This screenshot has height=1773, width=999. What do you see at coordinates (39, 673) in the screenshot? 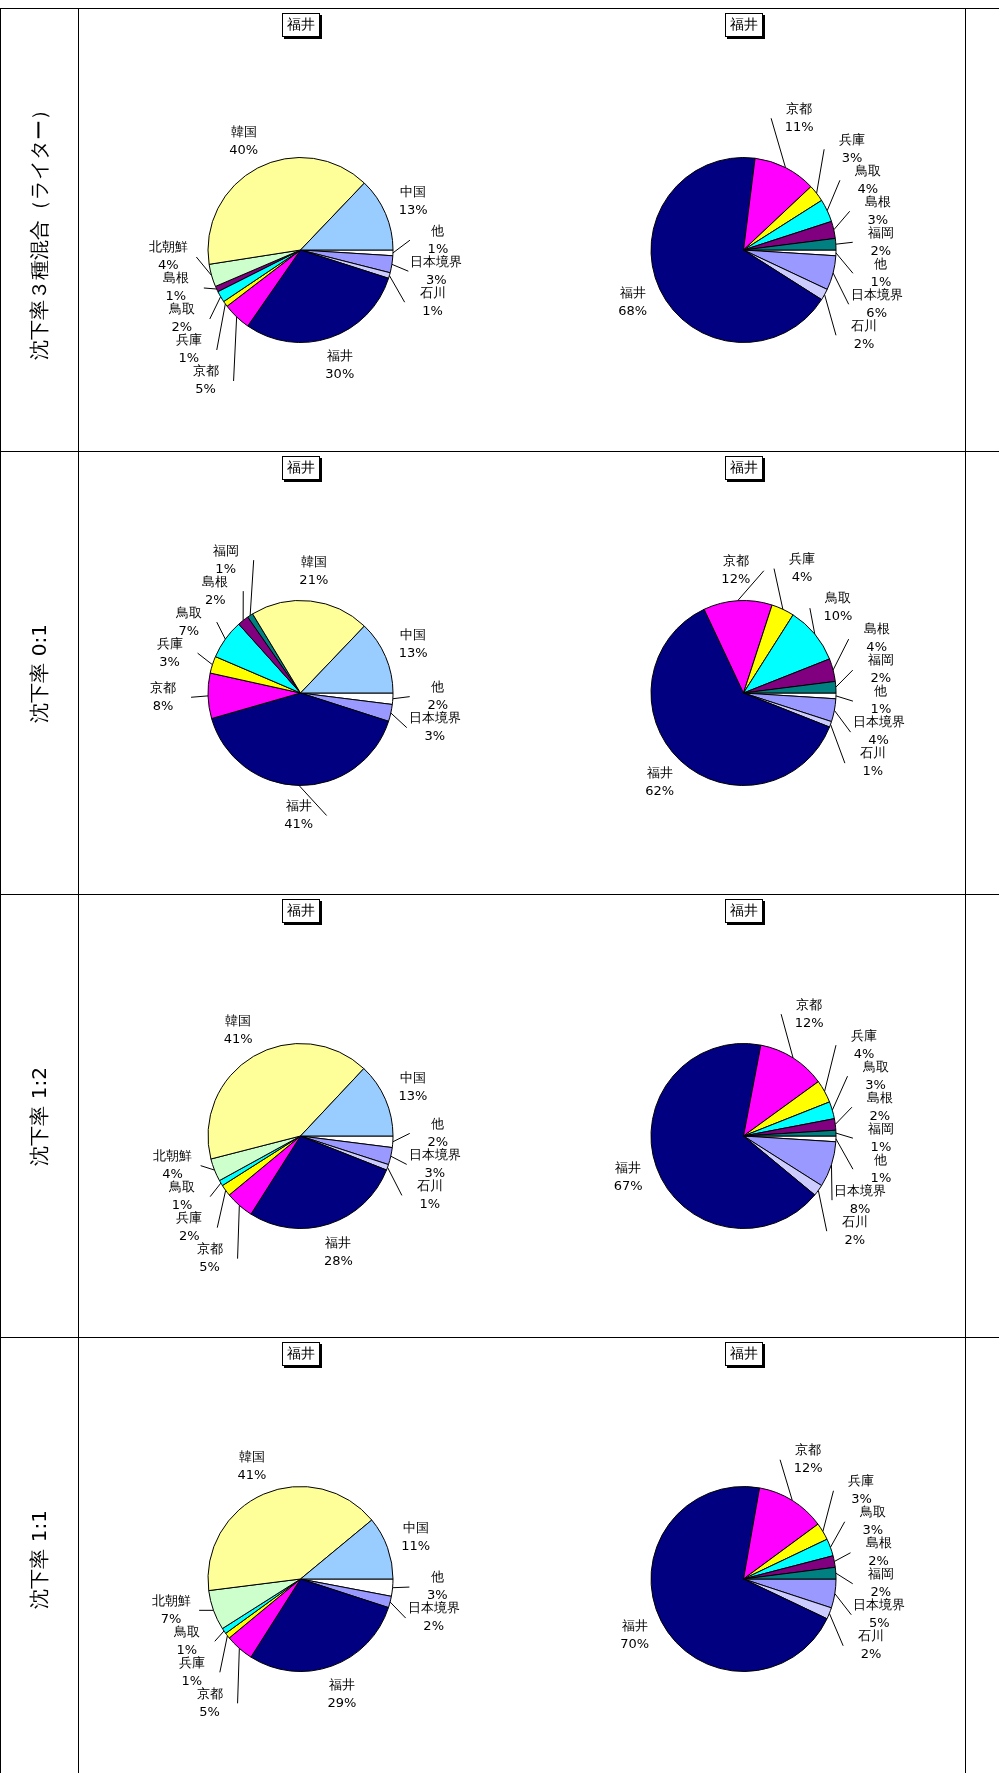
I see `text: 沈下率 0:1` at bounding box center [39, 673].